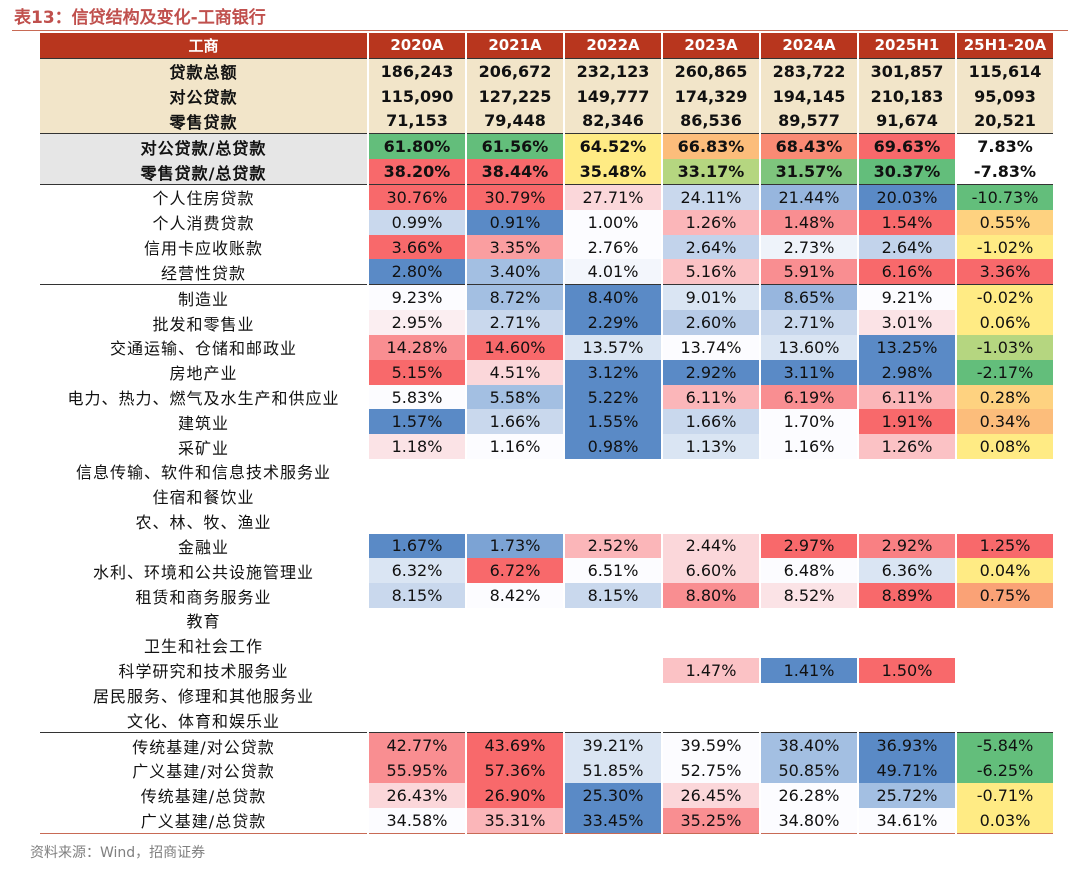 The width and height of the screenshot is (1080, 873). Describe the element at coordinates (515, 96) in the screenshot. I see `value-cell: 127,225` at that location.